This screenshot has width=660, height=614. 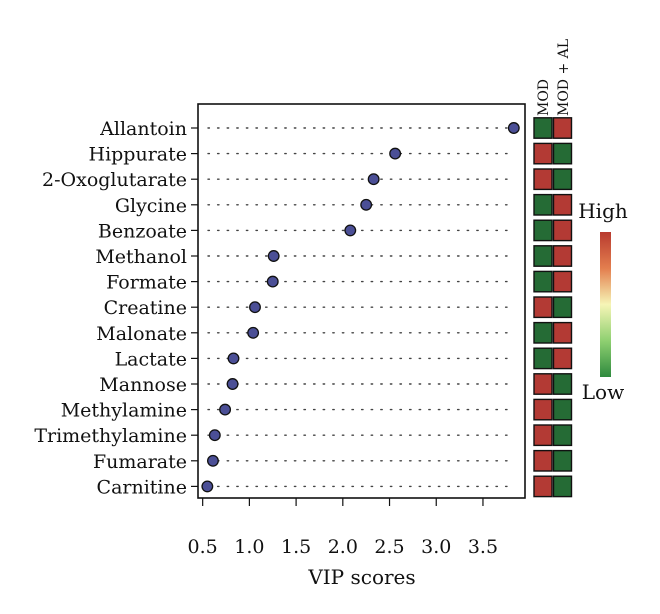 What do you see at coordinates (146, 283) in the screenshot?
I see `category-label: Formate` at bounding box center [146, 283].